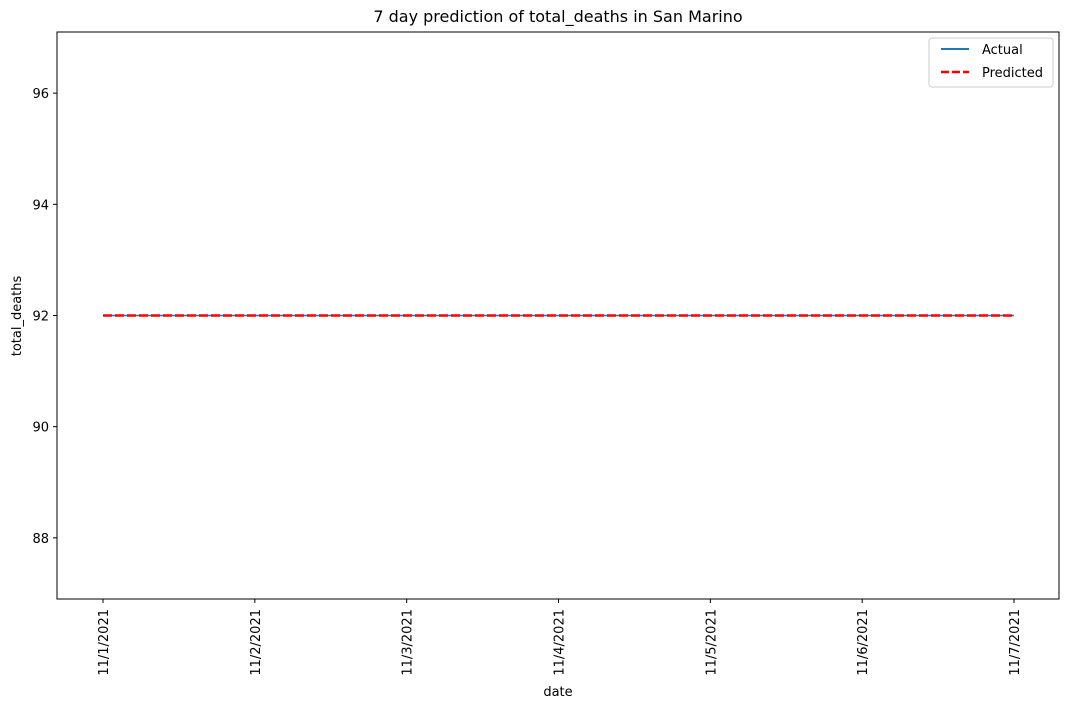 The height and width of the screenshot is (709, 1070). Describe the element at coordinates (408, 642) in the screenshot. I see `x-tick-label: 11/3/2021` at that location.